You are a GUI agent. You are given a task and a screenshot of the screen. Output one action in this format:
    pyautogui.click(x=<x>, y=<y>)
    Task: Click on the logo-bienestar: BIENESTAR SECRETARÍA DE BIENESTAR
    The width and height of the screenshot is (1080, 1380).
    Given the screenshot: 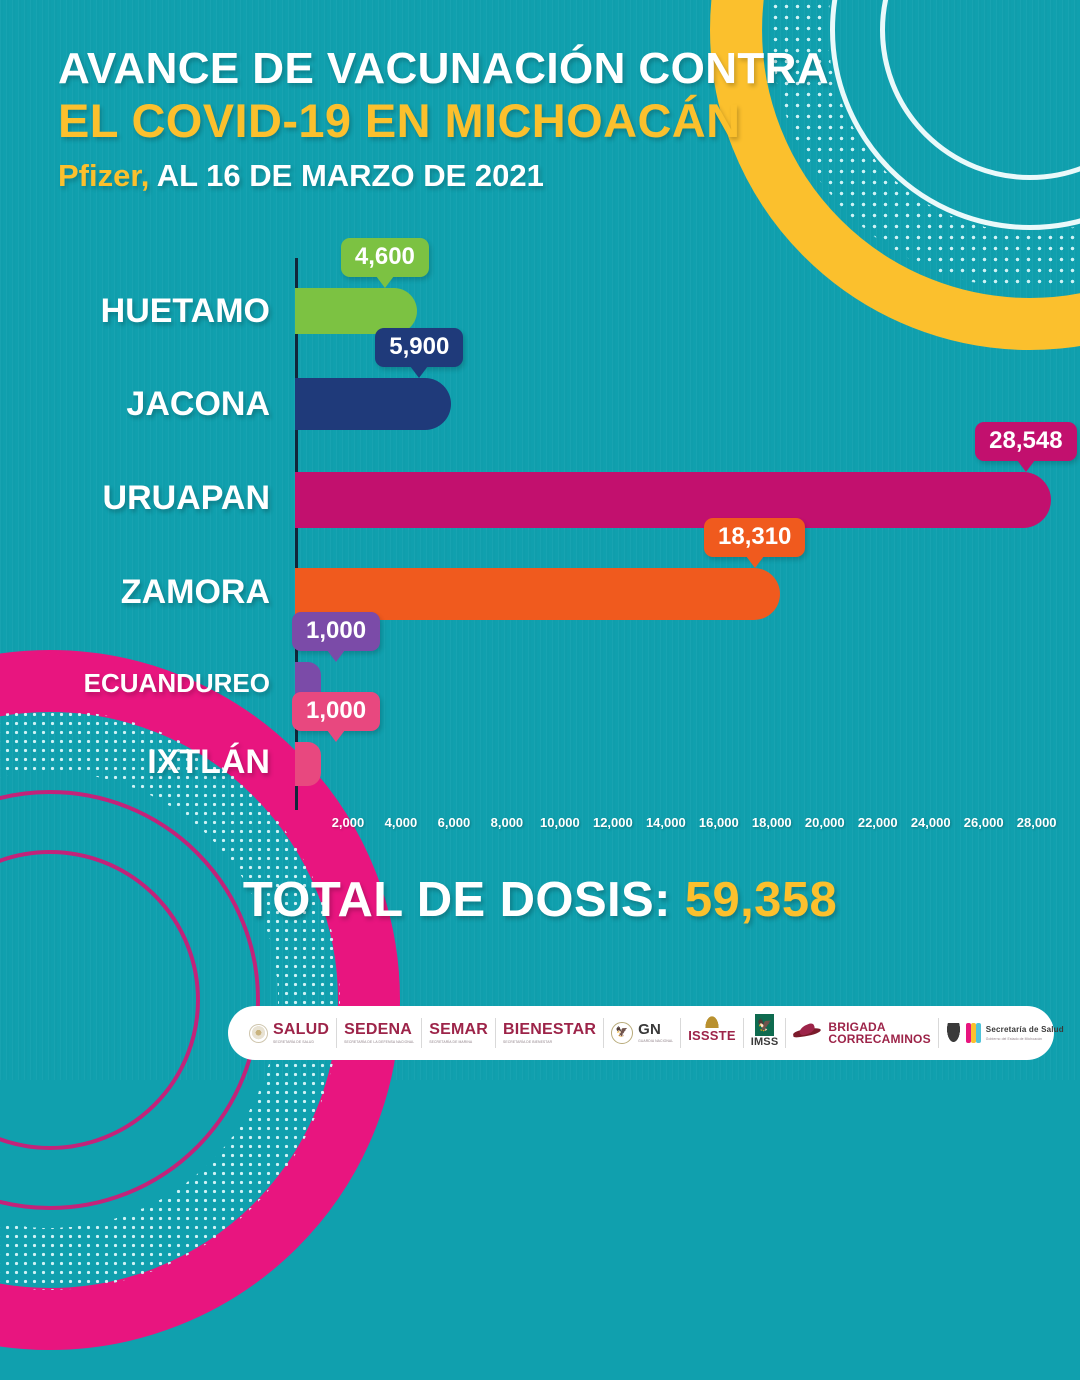 What is the action you would take?
    pyautogui.click(x=549, y=1033)
    